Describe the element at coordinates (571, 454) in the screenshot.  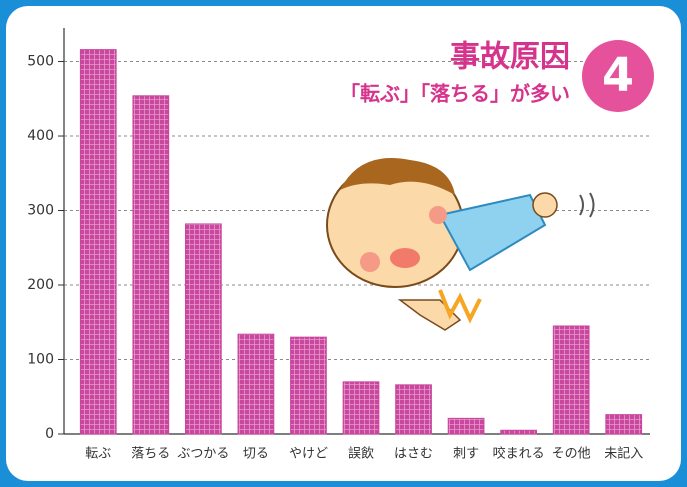
I see `x-tick-label: その他` at that location.